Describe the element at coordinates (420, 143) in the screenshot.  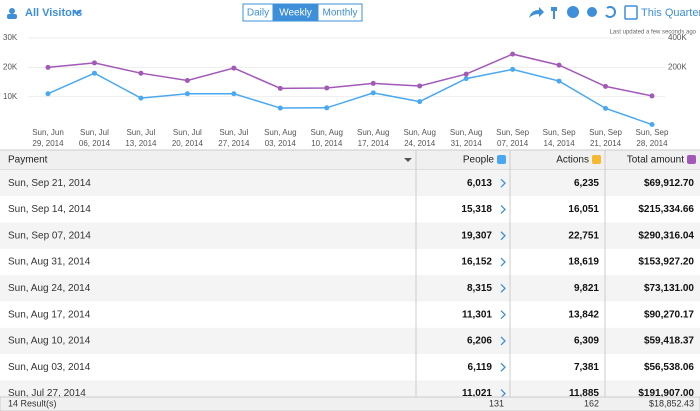
I see `x-tick-label: 24, 2014` at that location.